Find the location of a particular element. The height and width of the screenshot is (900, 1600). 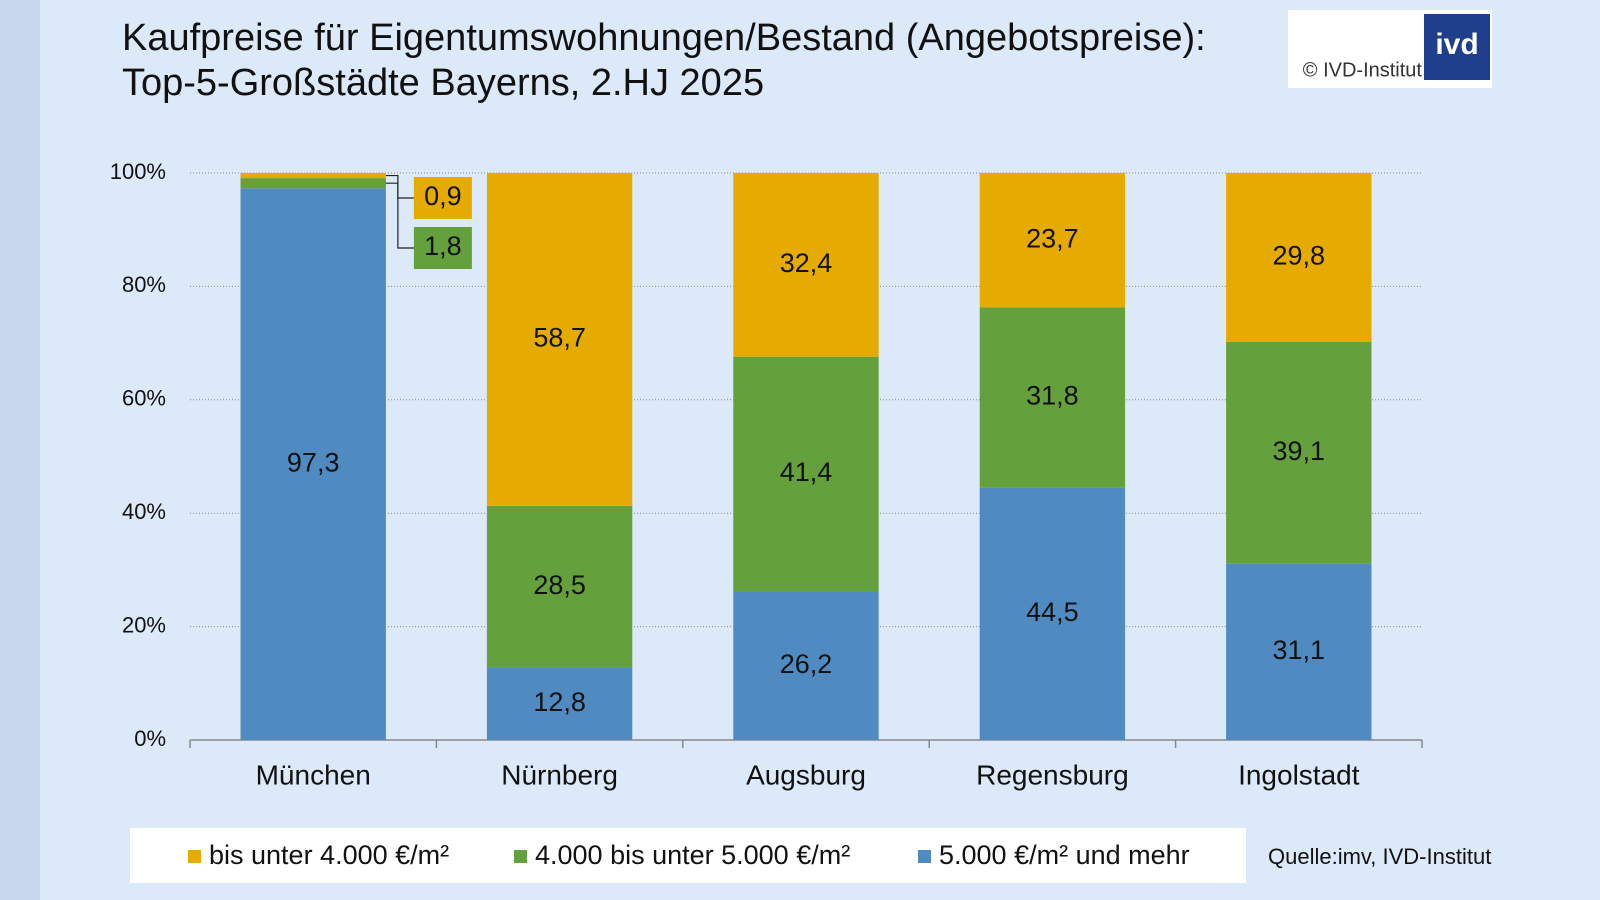

logo-square is located at coordinates (1457, 47).